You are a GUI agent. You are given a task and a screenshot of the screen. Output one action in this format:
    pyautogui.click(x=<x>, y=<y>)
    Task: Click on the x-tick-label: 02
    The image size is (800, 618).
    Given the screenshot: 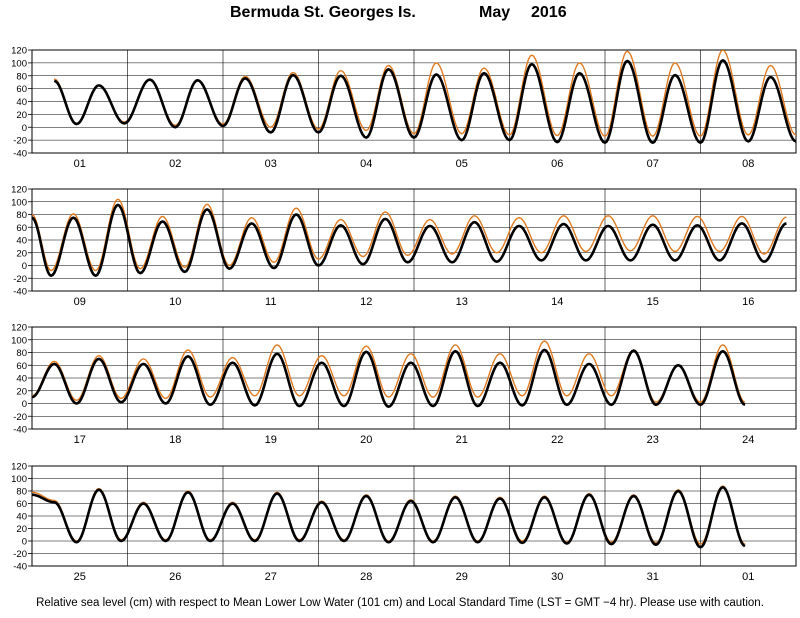 What is the action you would take?
    pyautogui.click(x=175, y=164)
    